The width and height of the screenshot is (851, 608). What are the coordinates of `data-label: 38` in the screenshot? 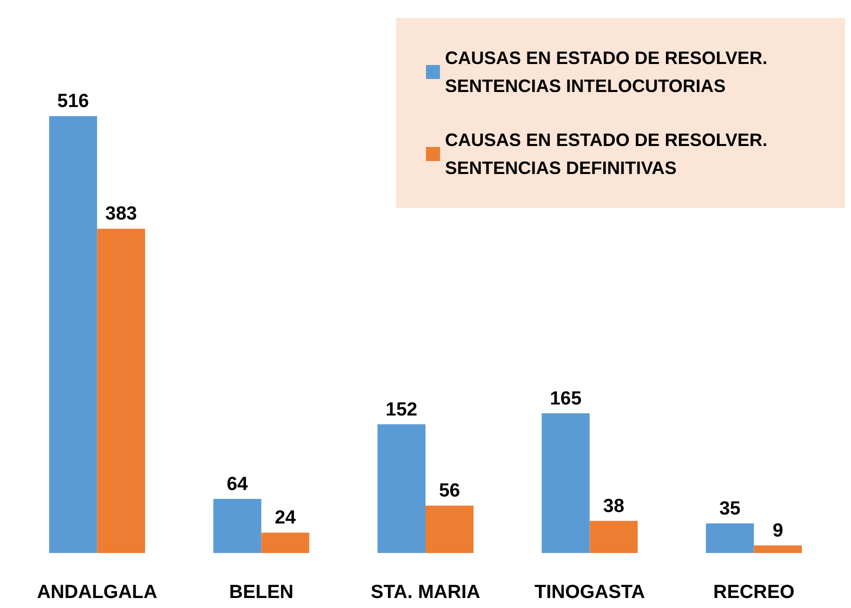 It's located at (613, 506).